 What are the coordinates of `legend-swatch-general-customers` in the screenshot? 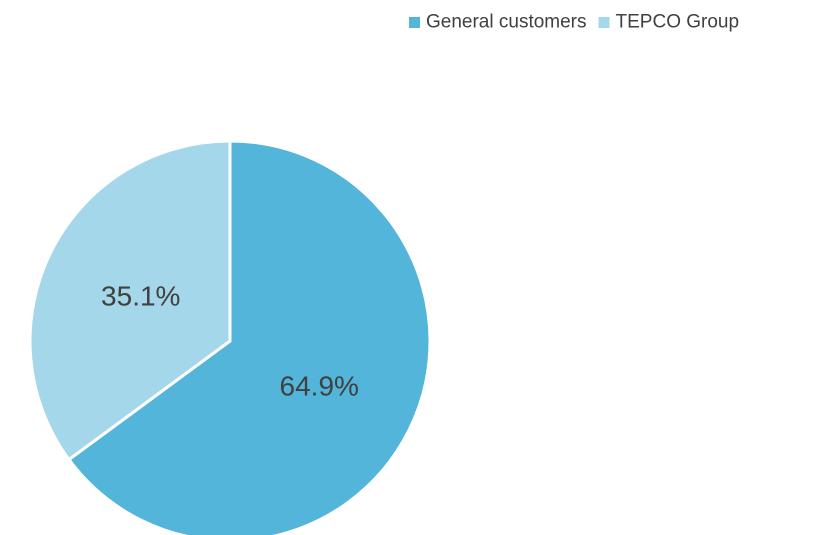 It's located at (414, 22).